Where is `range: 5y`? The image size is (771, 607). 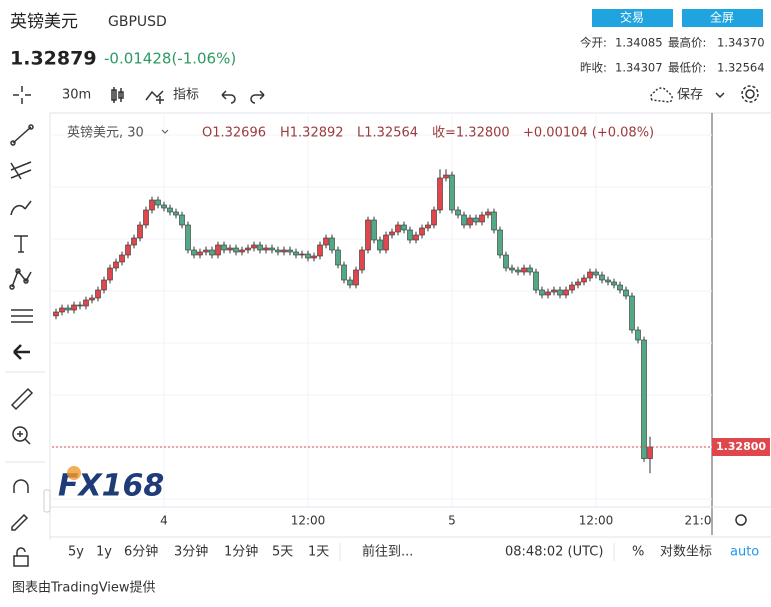
range: 5y is located at coordinates (76, 552).